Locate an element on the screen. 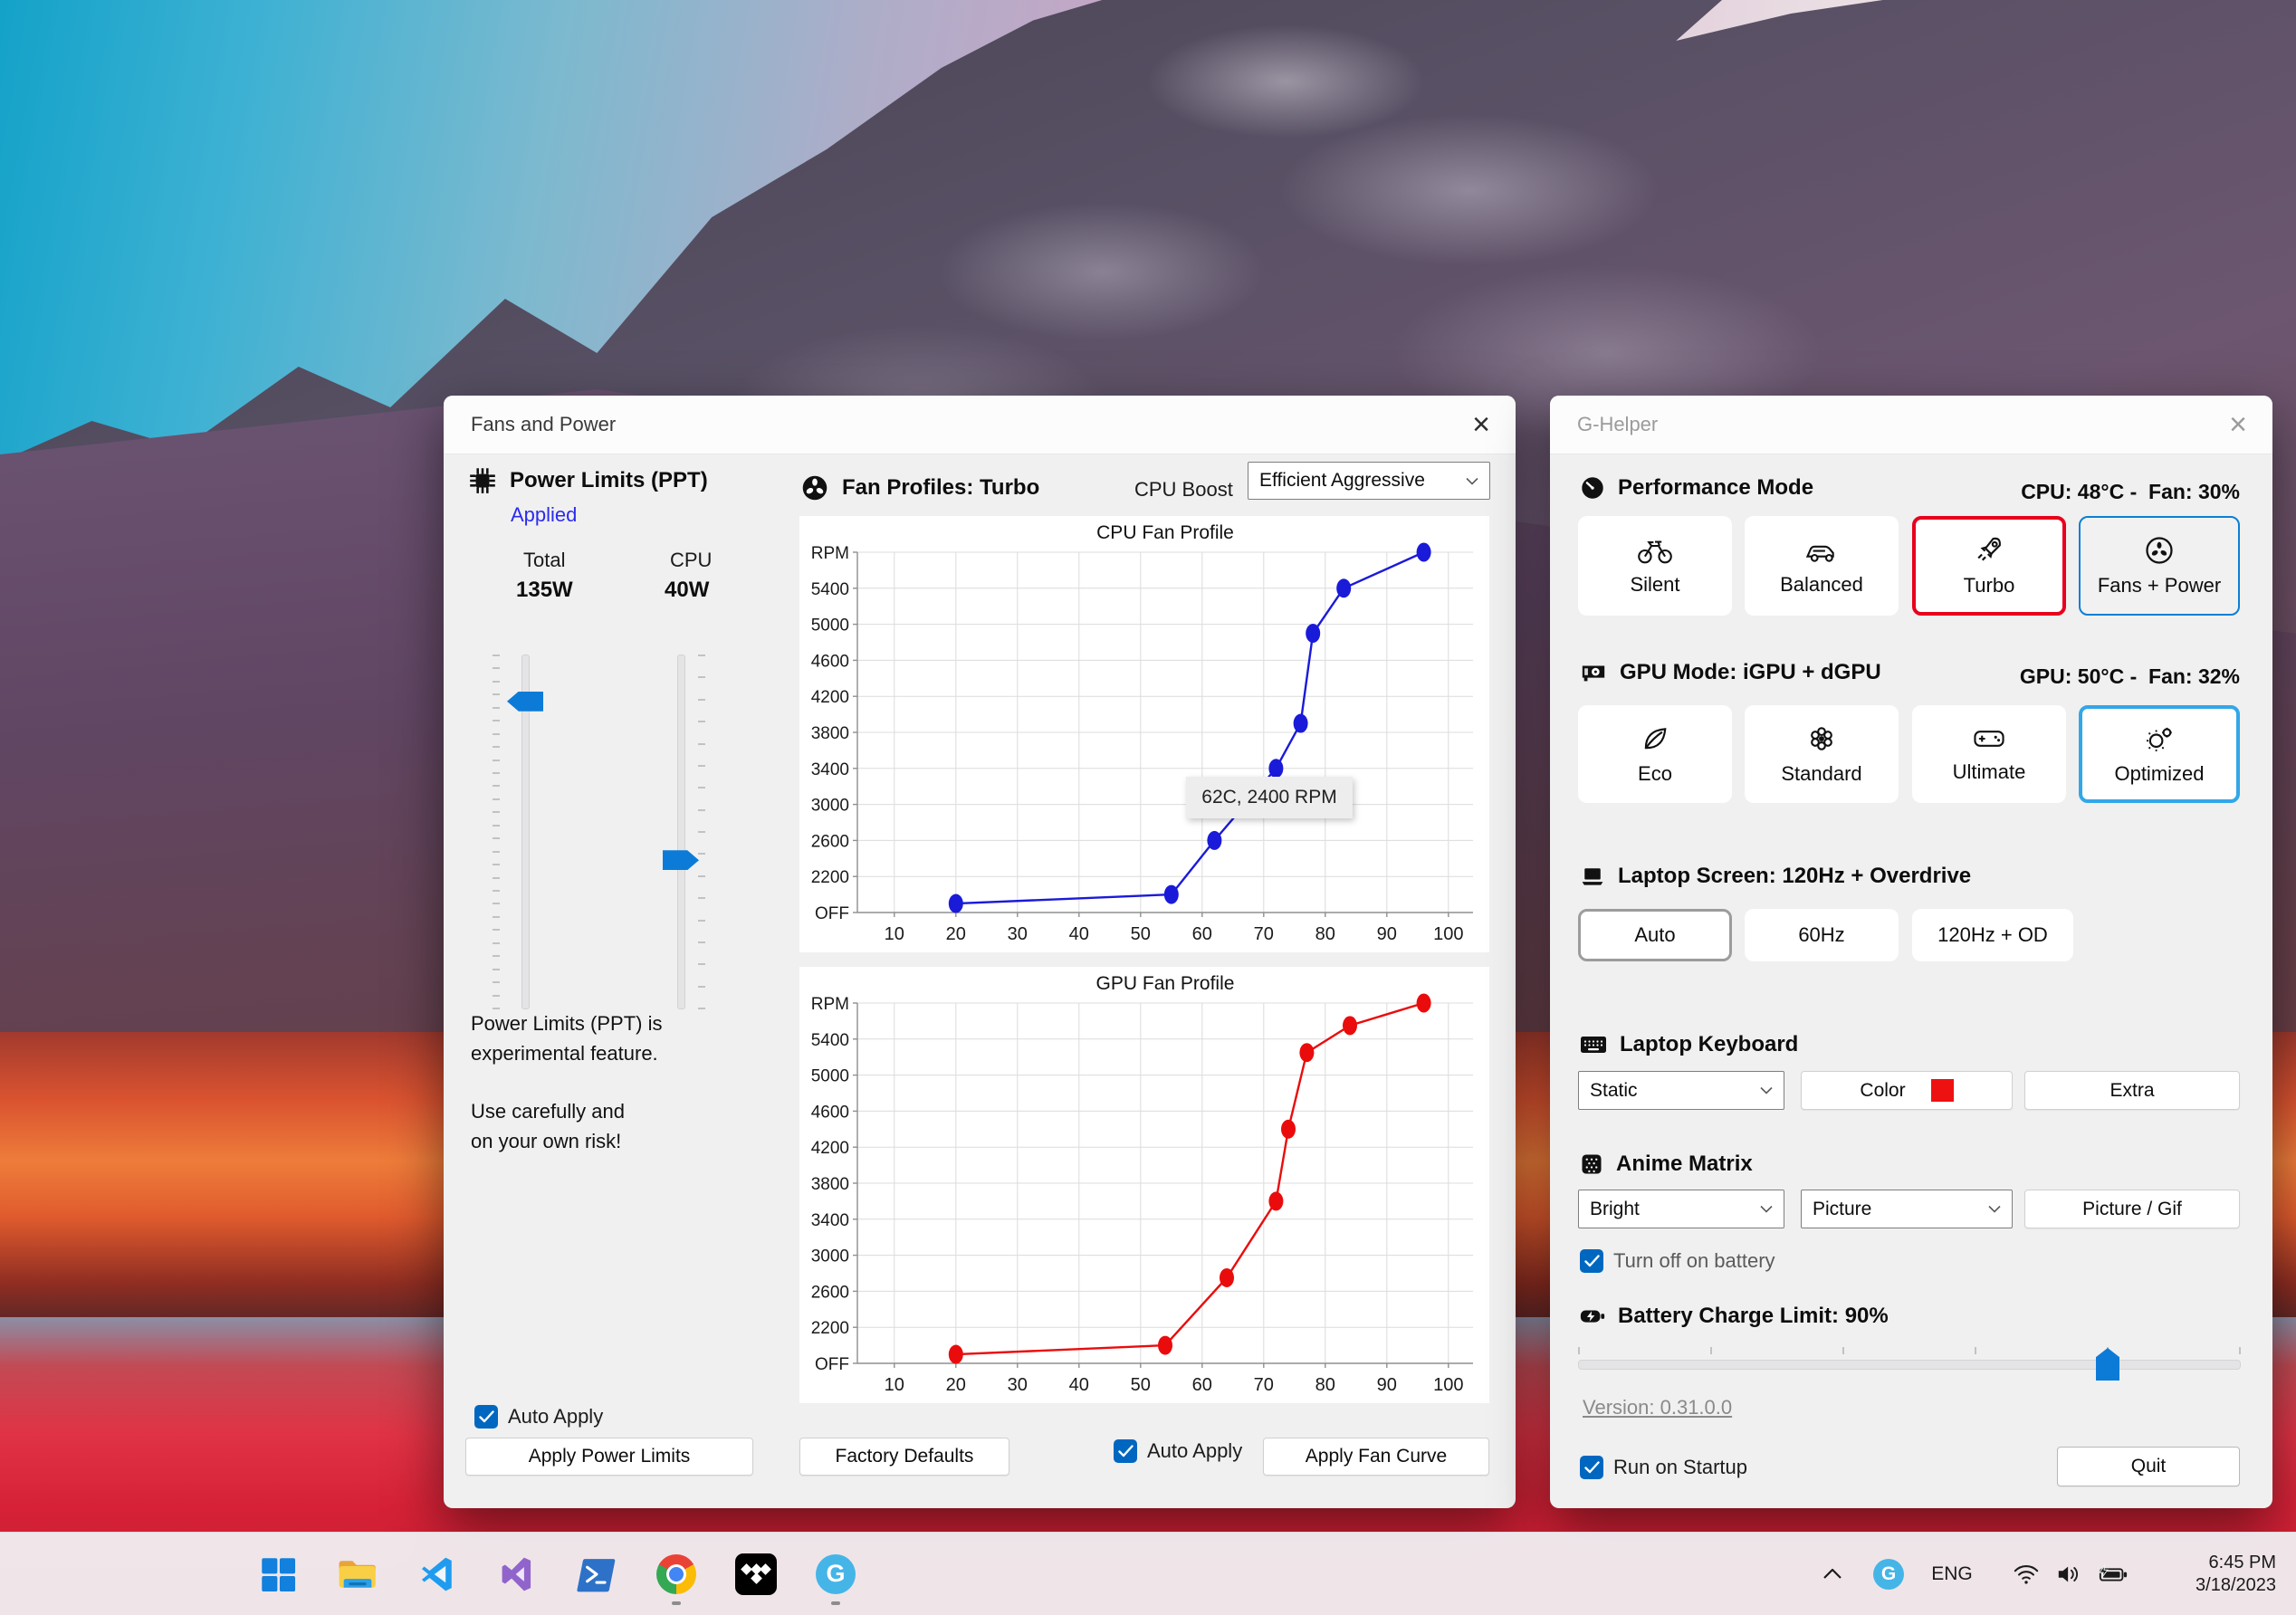 The width and height of the screenshot is (2296, 1615). fans-close-button: × is located at coordinates (1481, 424).